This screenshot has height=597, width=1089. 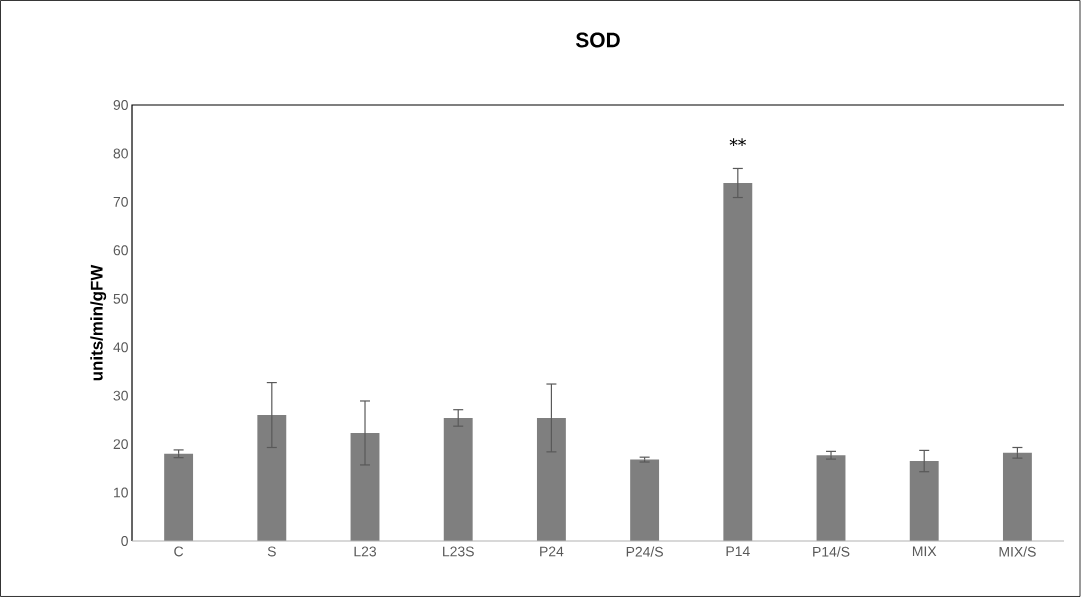 I want to click on x-tick-label: P24, so click(x=552, y=551).